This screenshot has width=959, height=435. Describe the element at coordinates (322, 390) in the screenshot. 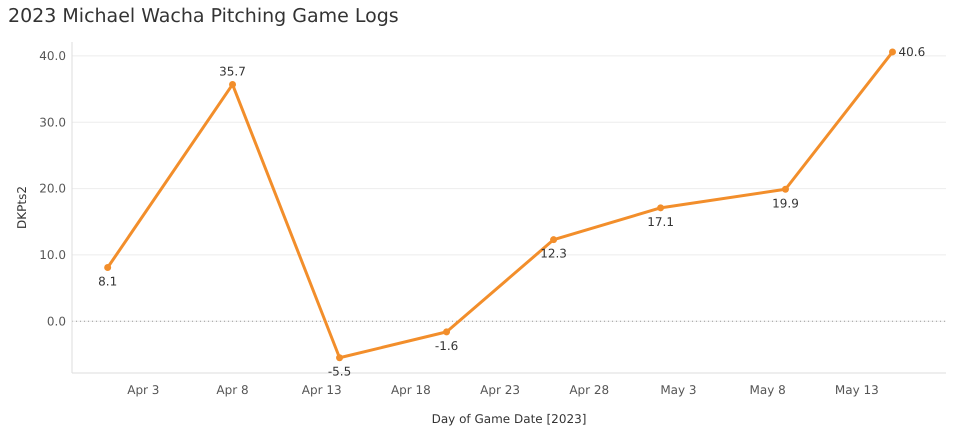

I see `x-tick-label: Apr 13` at that location.